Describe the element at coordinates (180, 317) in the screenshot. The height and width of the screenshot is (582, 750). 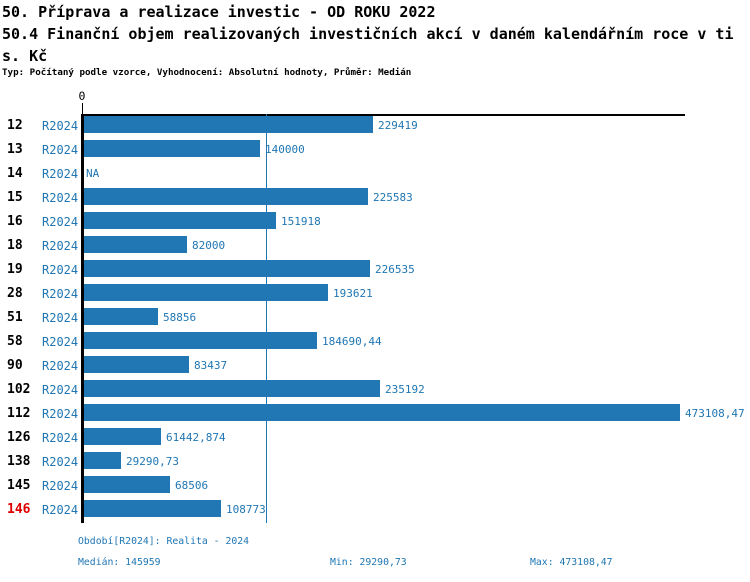
I see `bar-value-label: 58856` at that location.